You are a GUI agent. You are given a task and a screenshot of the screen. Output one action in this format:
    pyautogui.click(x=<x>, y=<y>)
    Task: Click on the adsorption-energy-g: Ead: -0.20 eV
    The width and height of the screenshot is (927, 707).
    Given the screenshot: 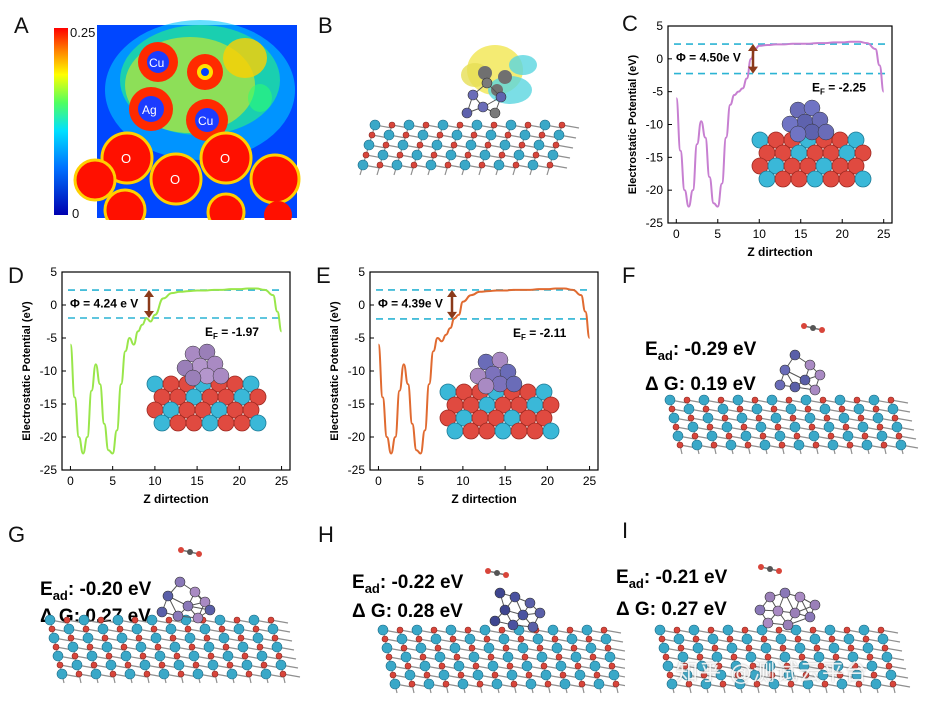 What is the action you would take?
    pyautogui.click(x=96, y=591)
    